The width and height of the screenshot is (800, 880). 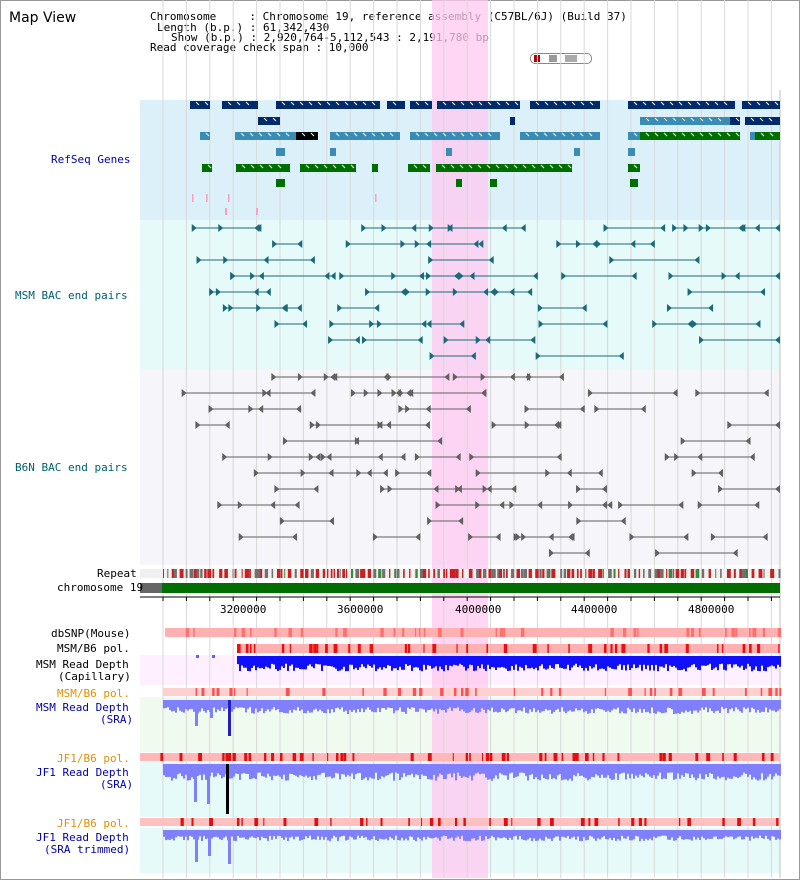 I want to click on b6n-bac-end-pairs-label: B6N BAC end pairs, so click(x=71, y=467).